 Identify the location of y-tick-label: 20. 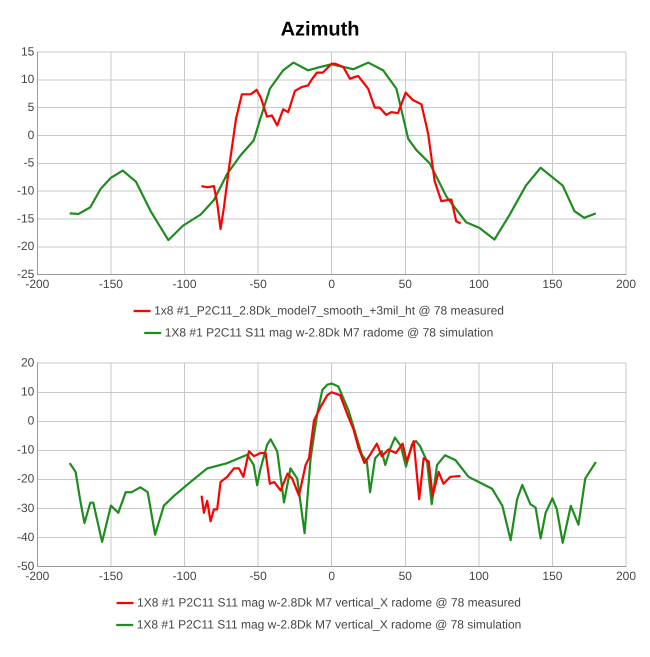
(27, 363).